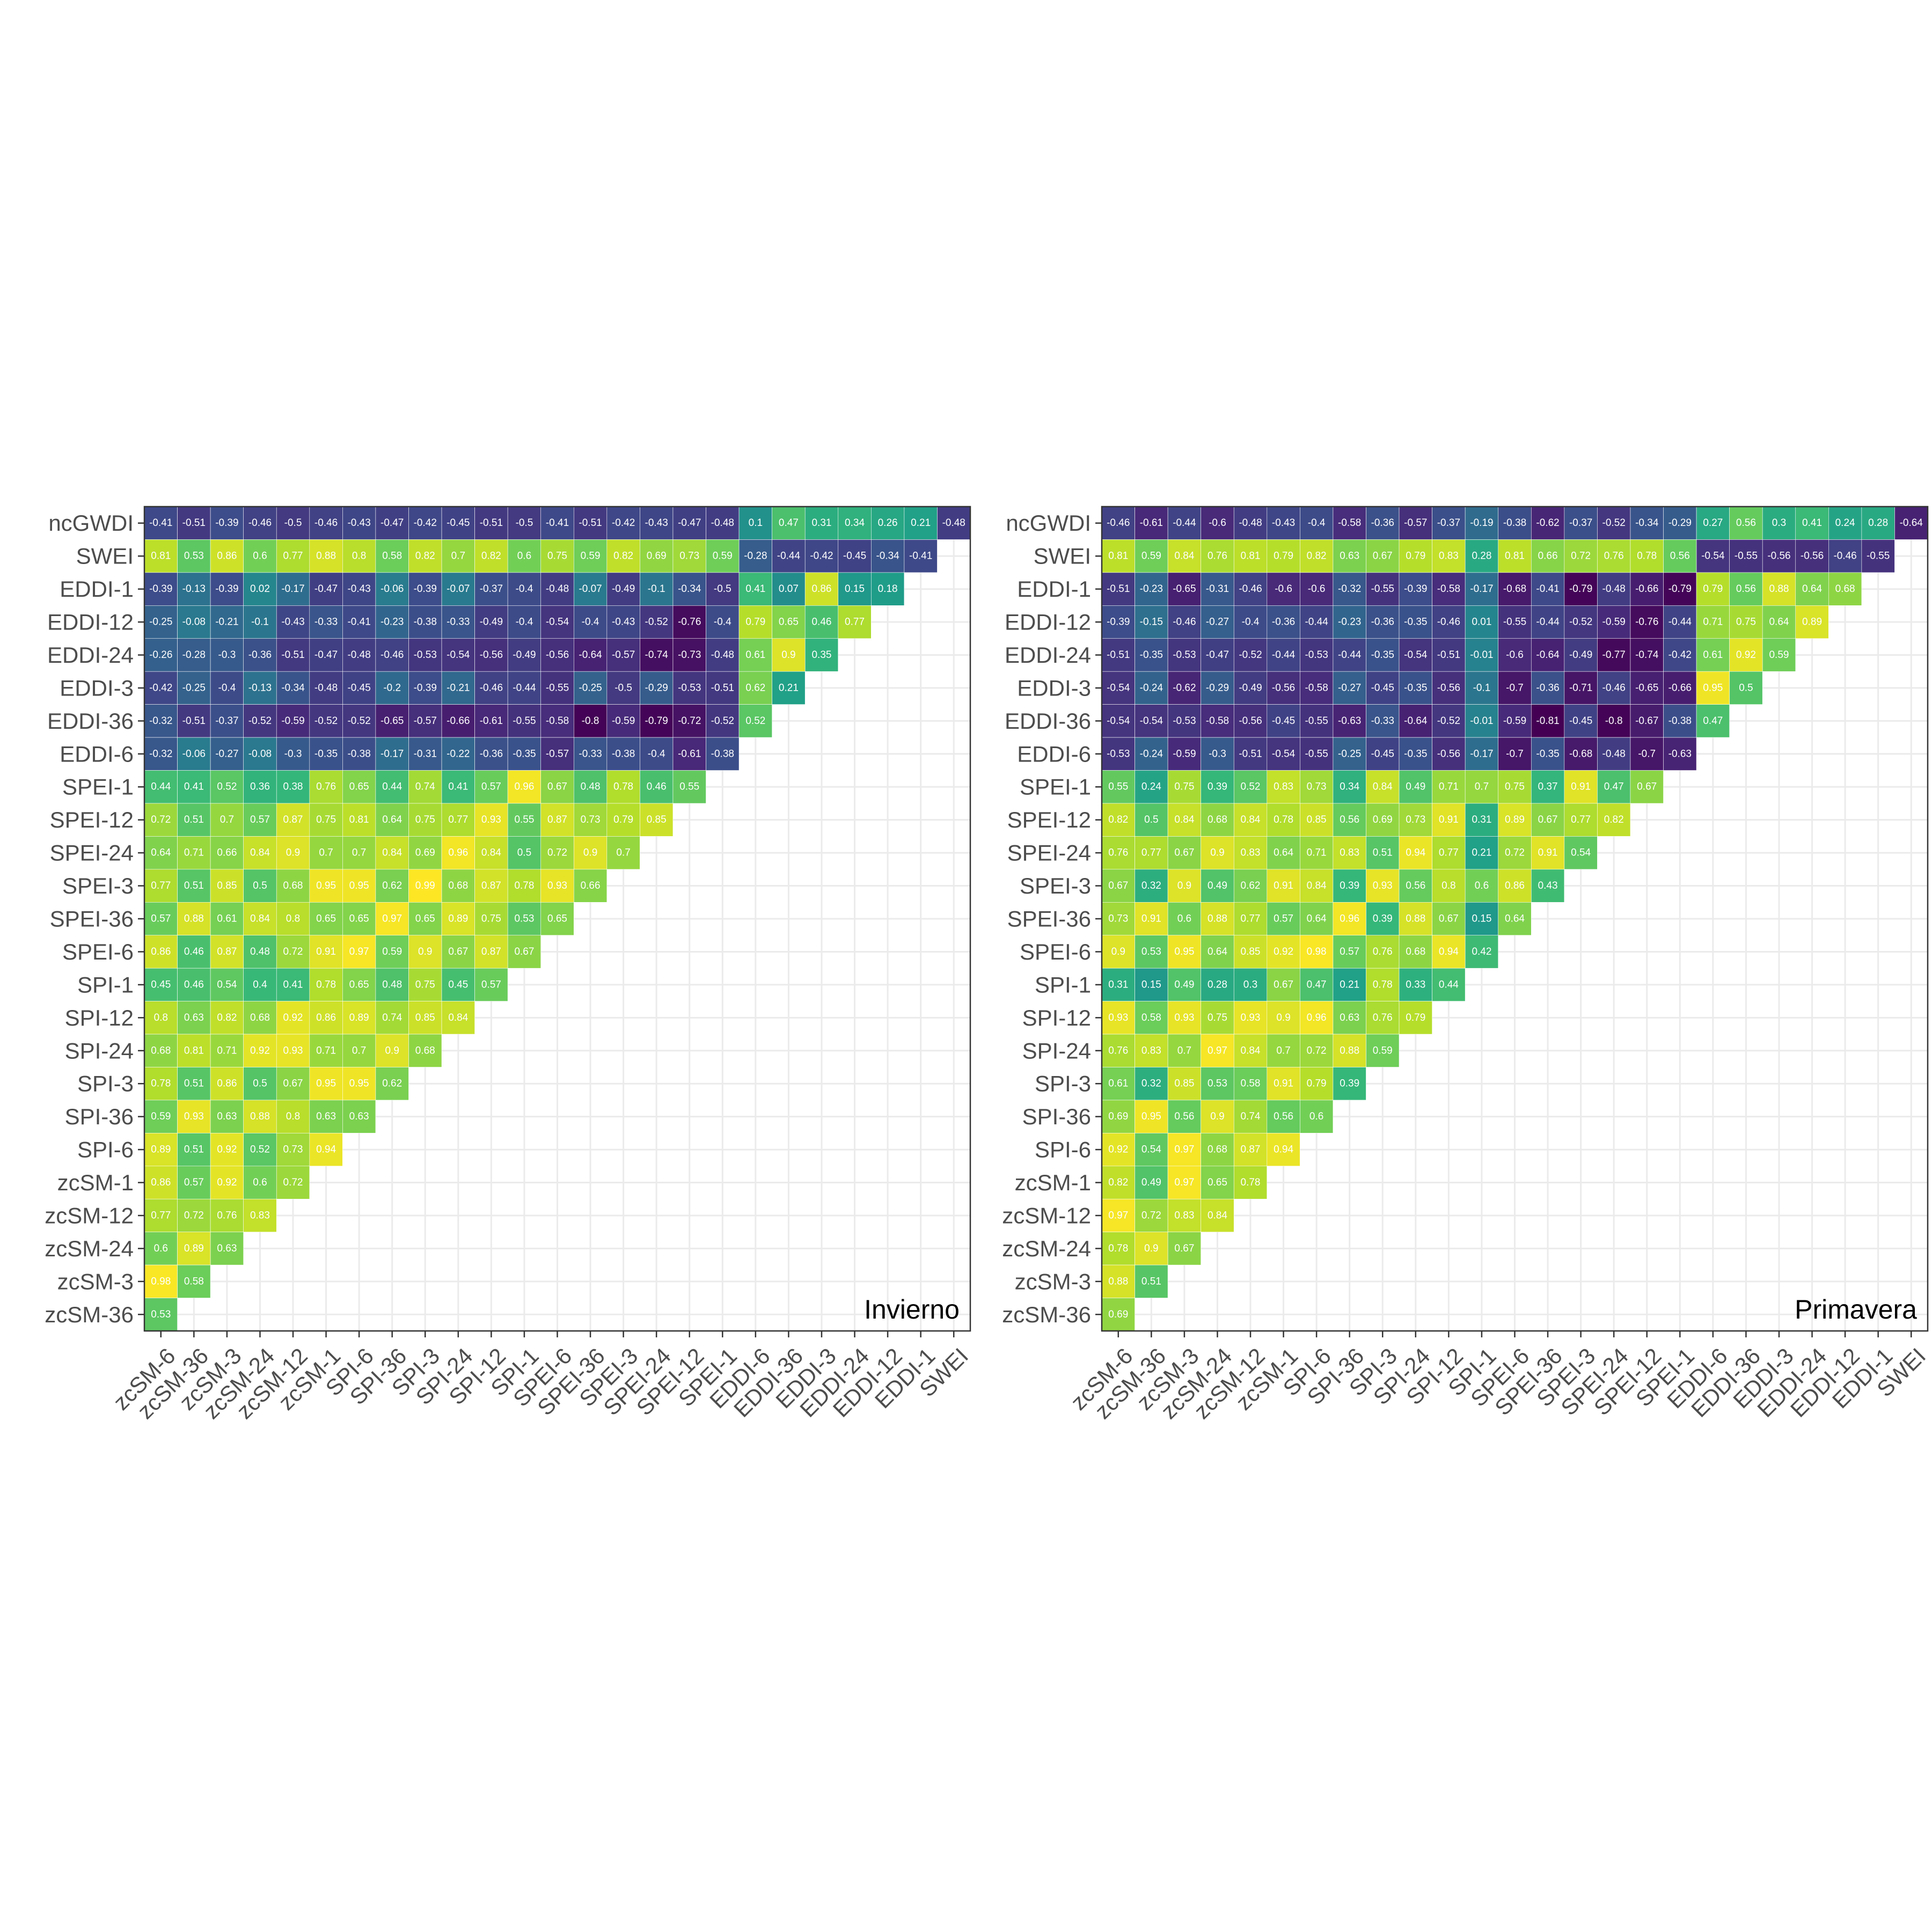  What do you see at coordinates (1251, 1116) in the screenshot?
I see `cell-value-label: 0.74` at bounding box center [1251, 1116].